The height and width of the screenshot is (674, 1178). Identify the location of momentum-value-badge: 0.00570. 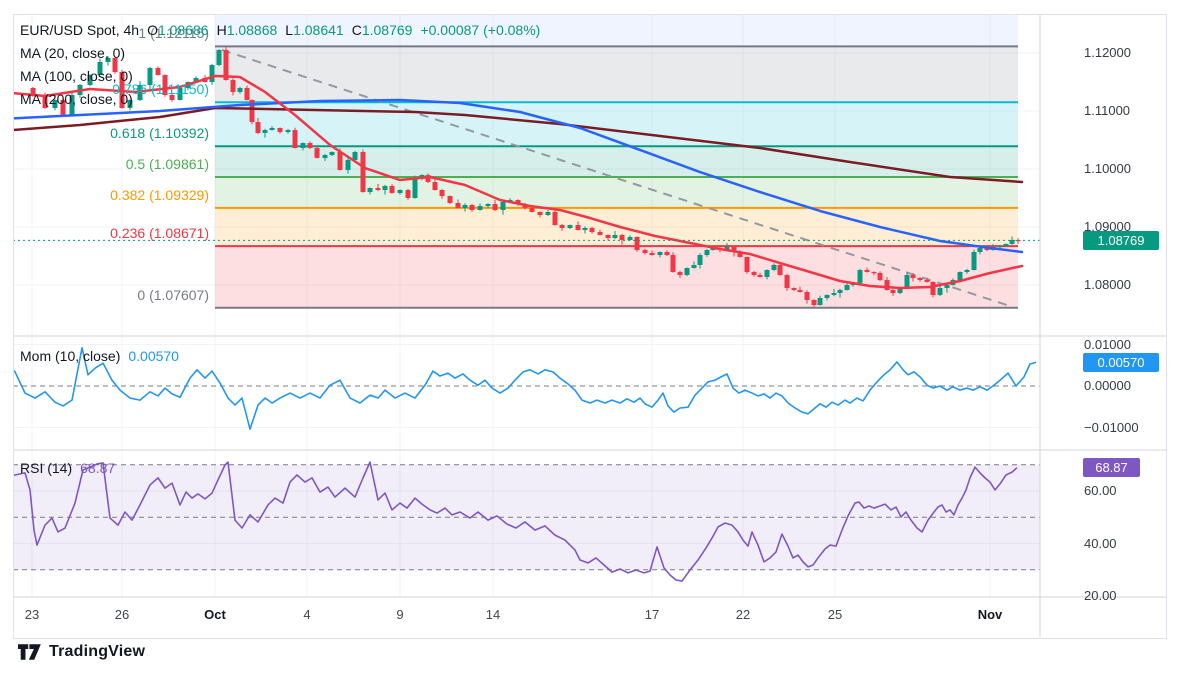
(1121, 362).